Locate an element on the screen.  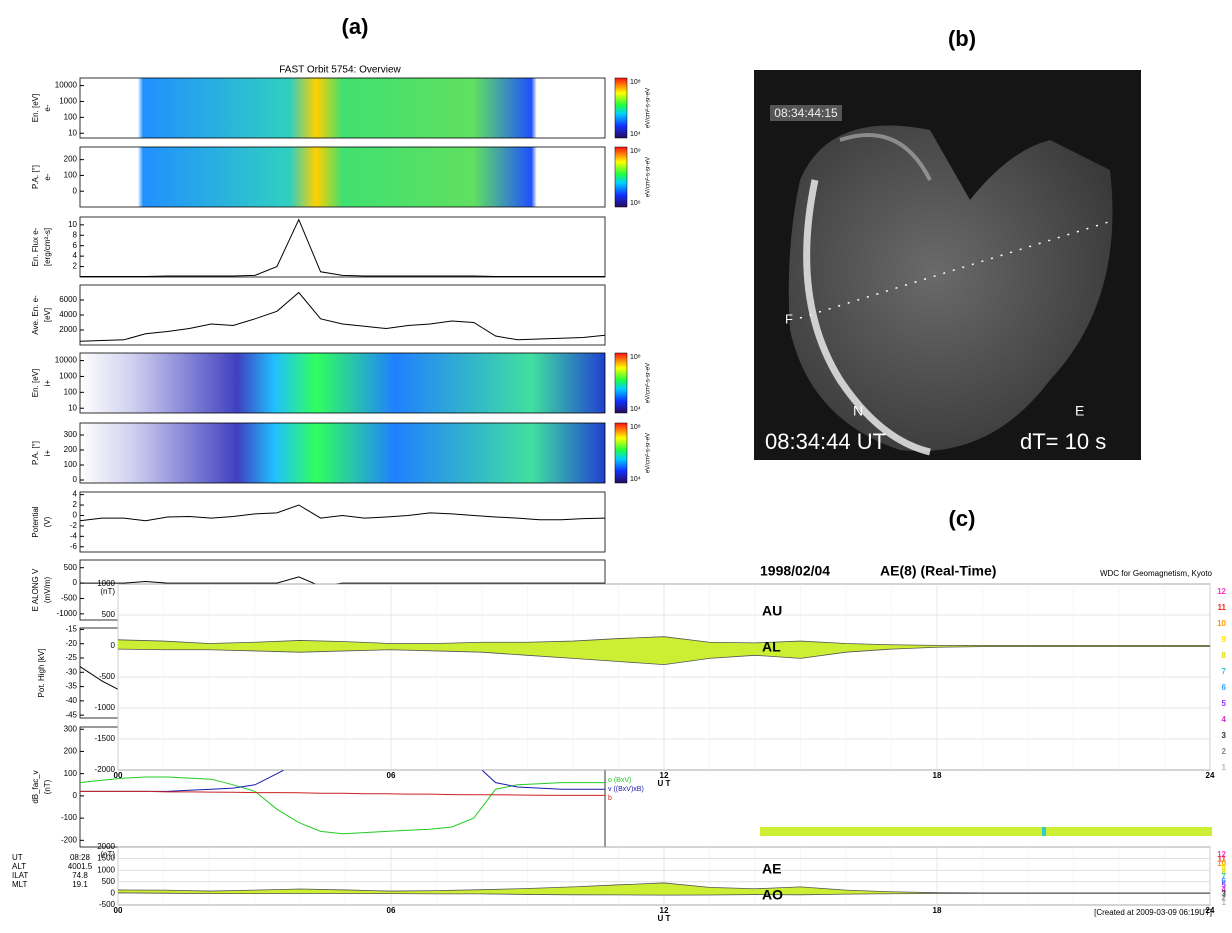
status-bar is located at coordinates (986, 831).